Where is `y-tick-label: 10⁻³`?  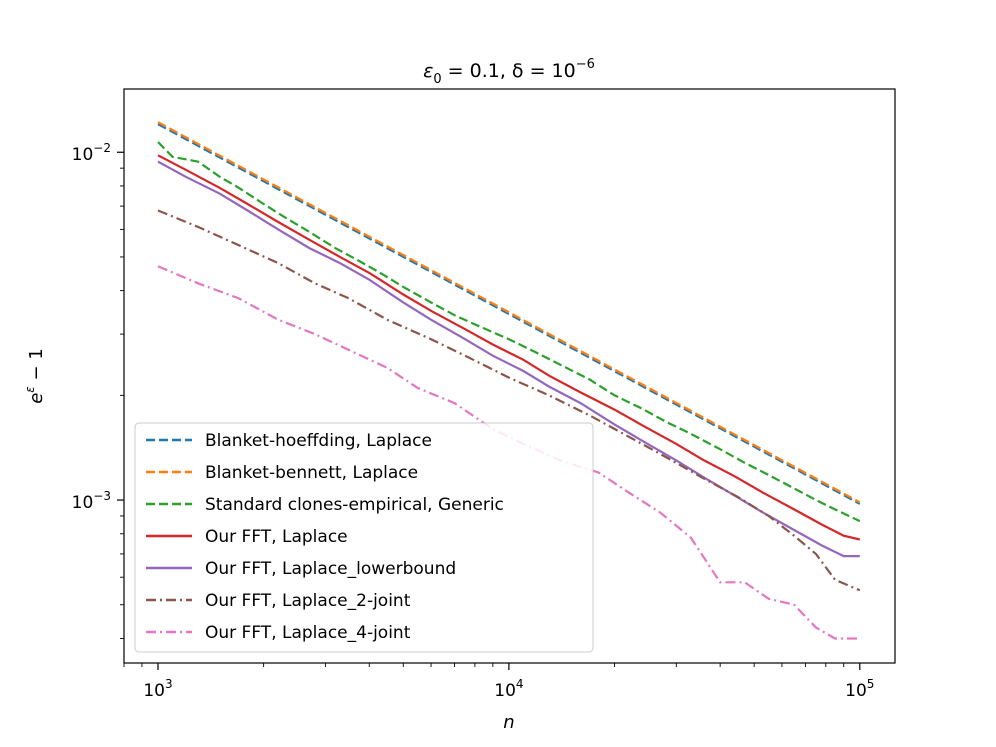
y-tick-label: 10⁻³ is located at coordinates (91, 501).